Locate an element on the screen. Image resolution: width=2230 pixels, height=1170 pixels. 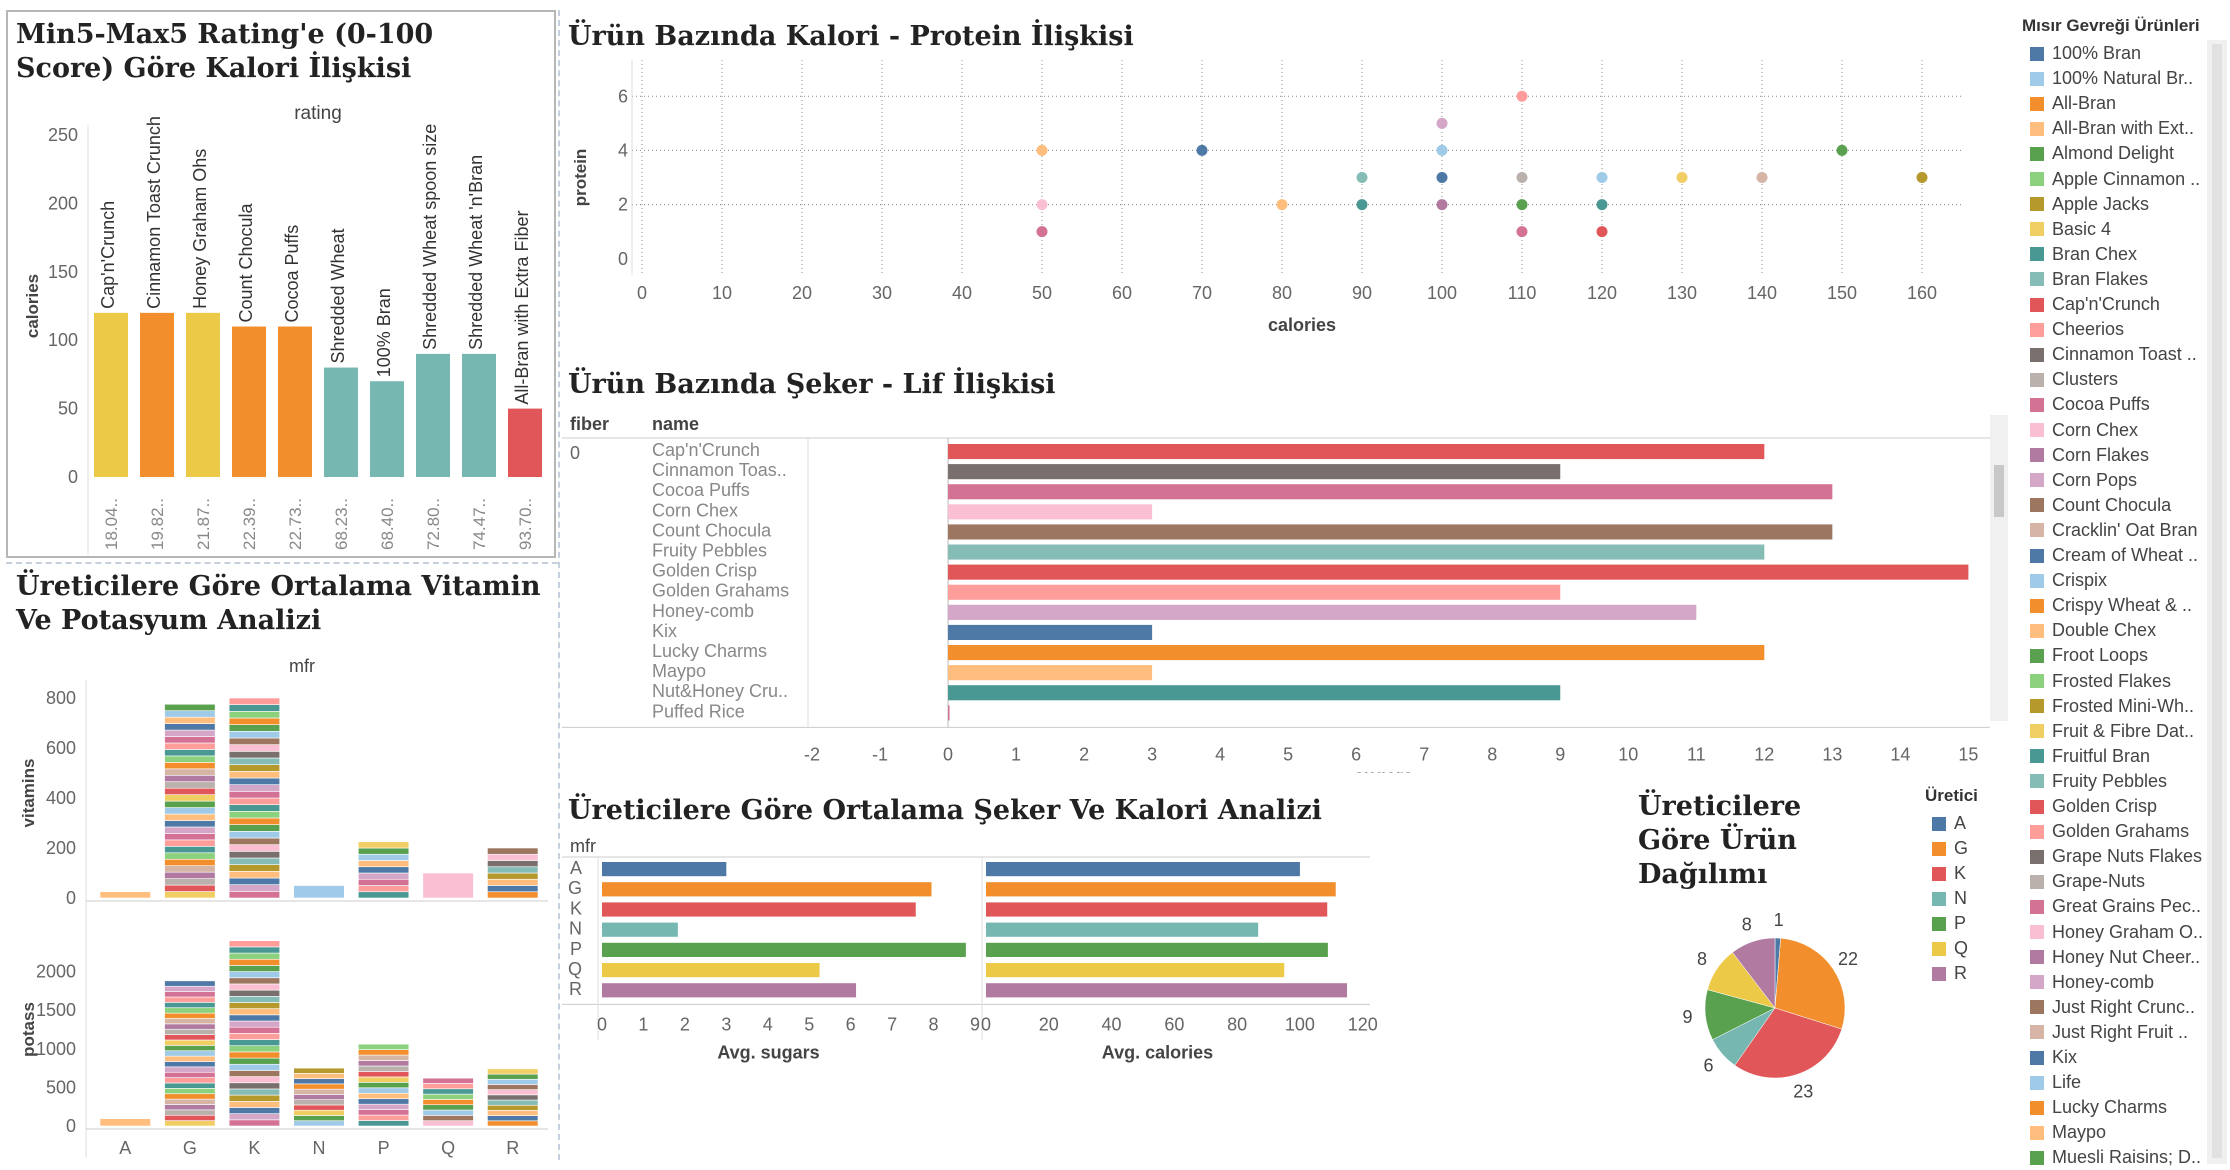
product-legend-item: Corn Pops is located at coordinates (2083, 480).